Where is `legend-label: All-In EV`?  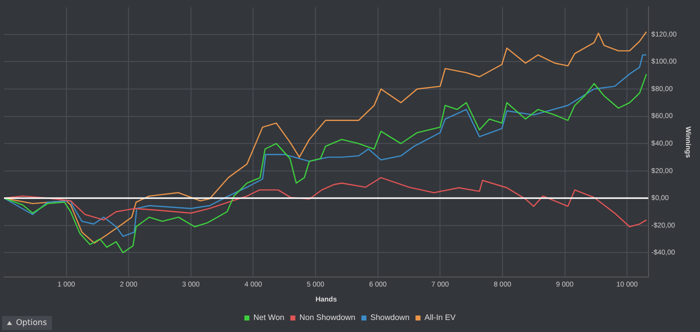
legend-label: All-In EV is located at coordinates (440, 317).